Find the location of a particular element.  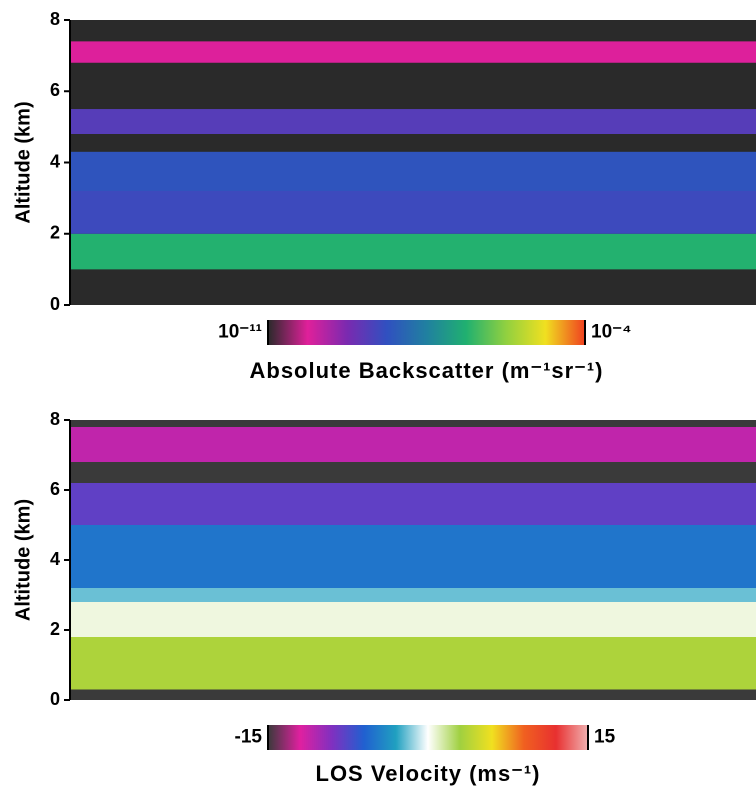

colorbar-tick-label: 10⁻¹¹ is located at coordinates (240, 332).